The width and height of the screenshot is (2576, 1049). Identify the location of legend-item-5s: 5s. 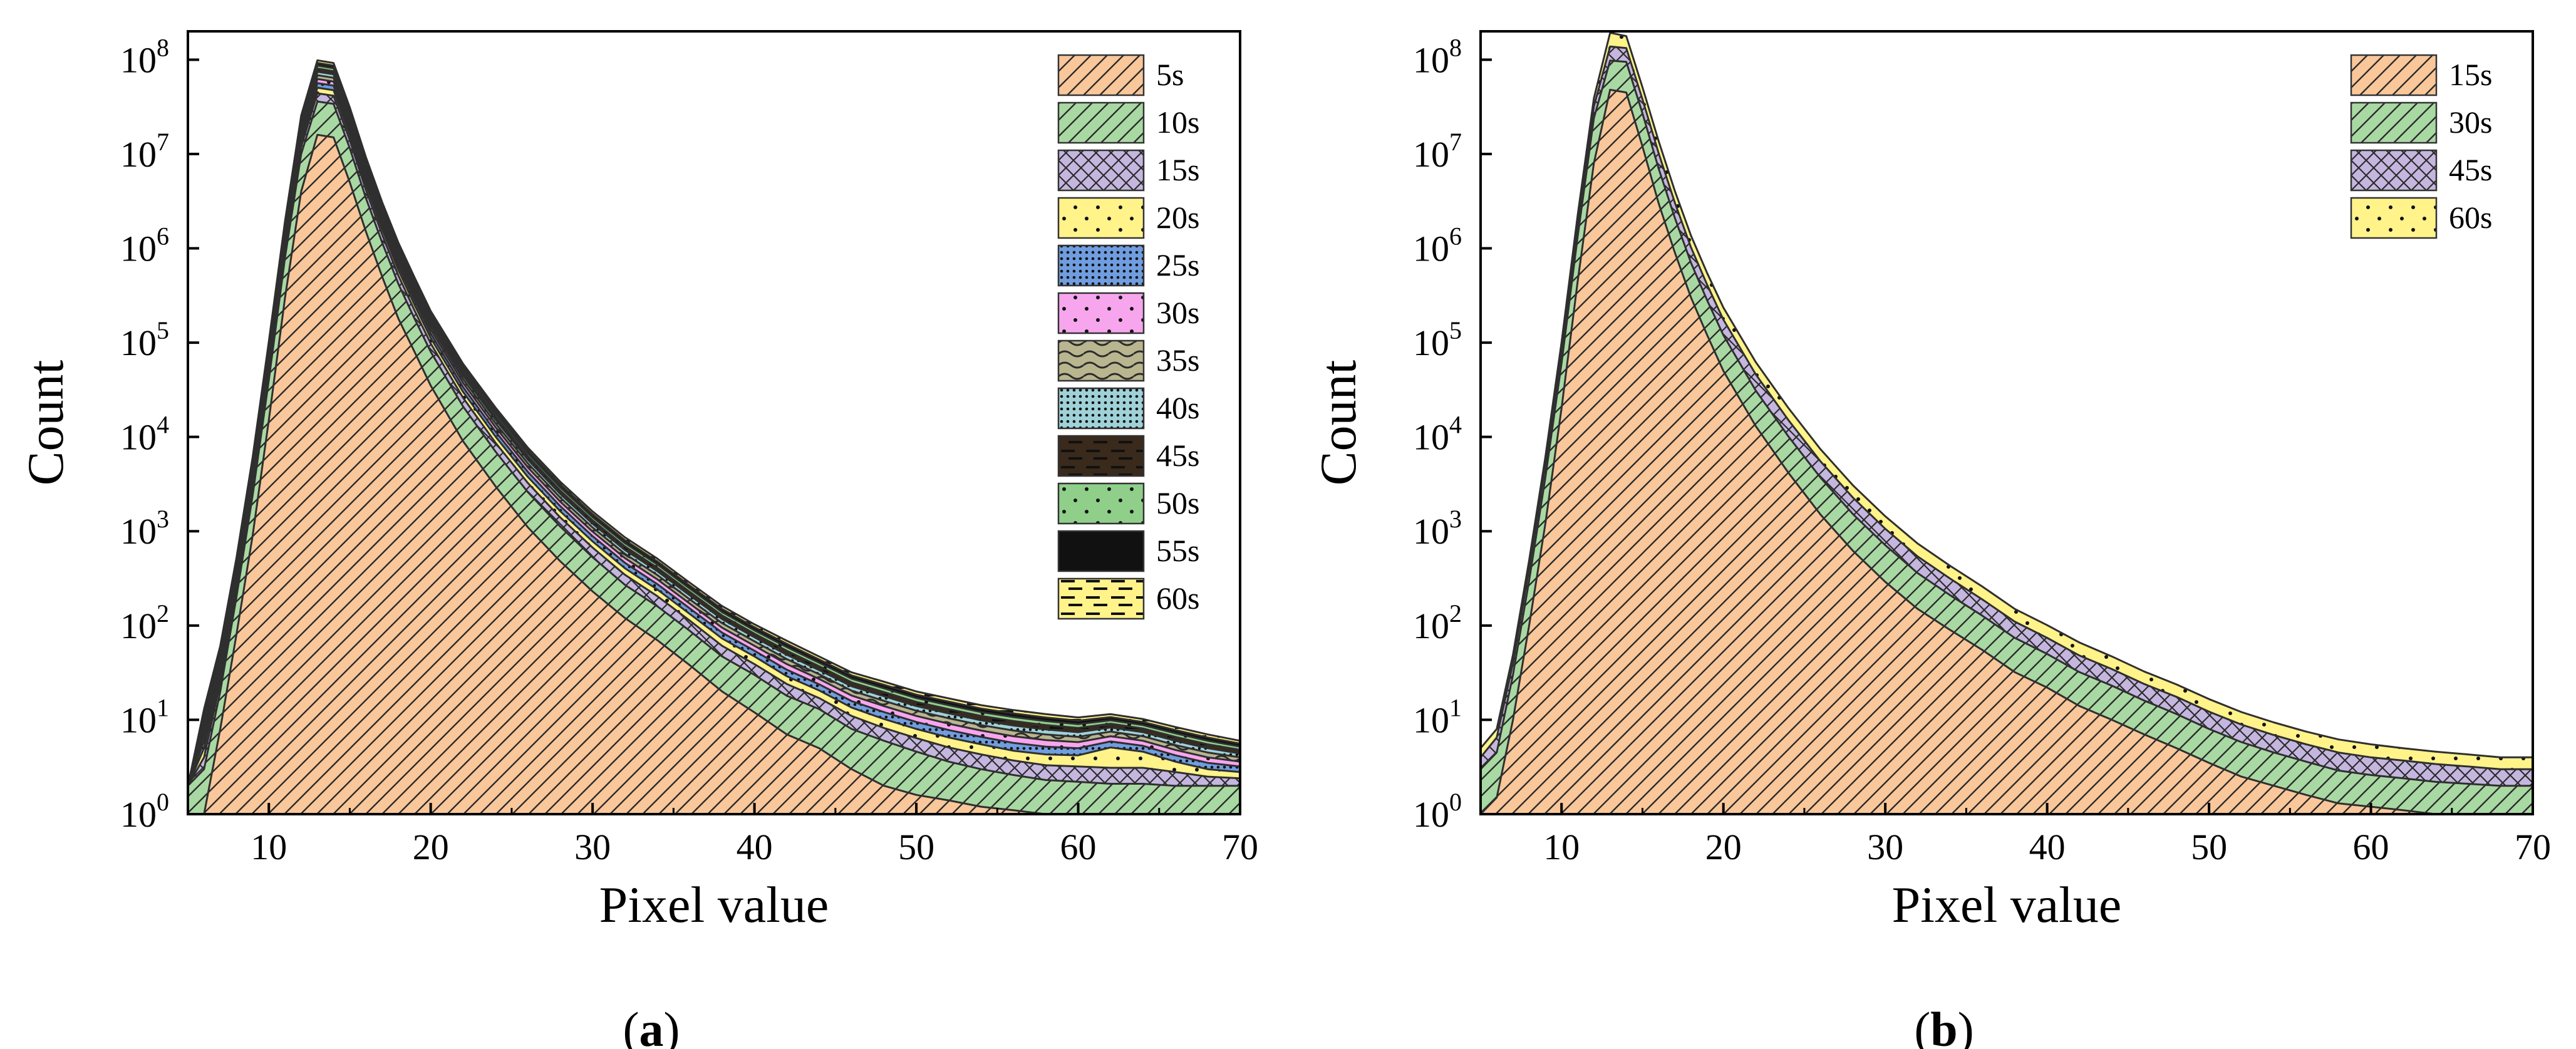
(1120, 75).